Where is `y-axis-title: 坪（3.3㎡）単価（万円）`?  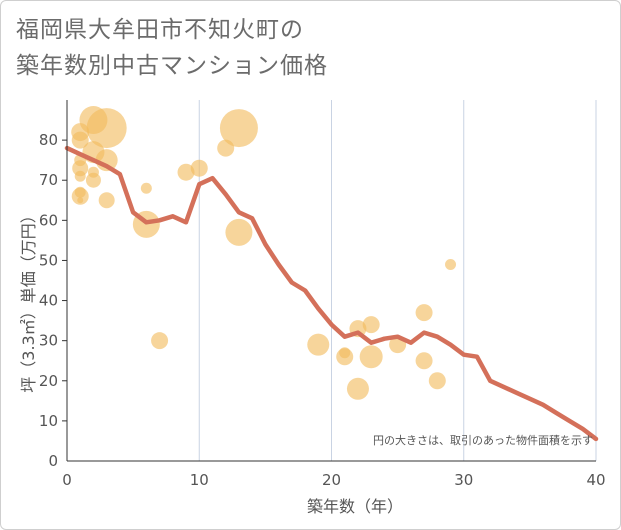 y-axis-title: 坪（3.3㎡）単価（万円） is located at coordinates (28, 299).